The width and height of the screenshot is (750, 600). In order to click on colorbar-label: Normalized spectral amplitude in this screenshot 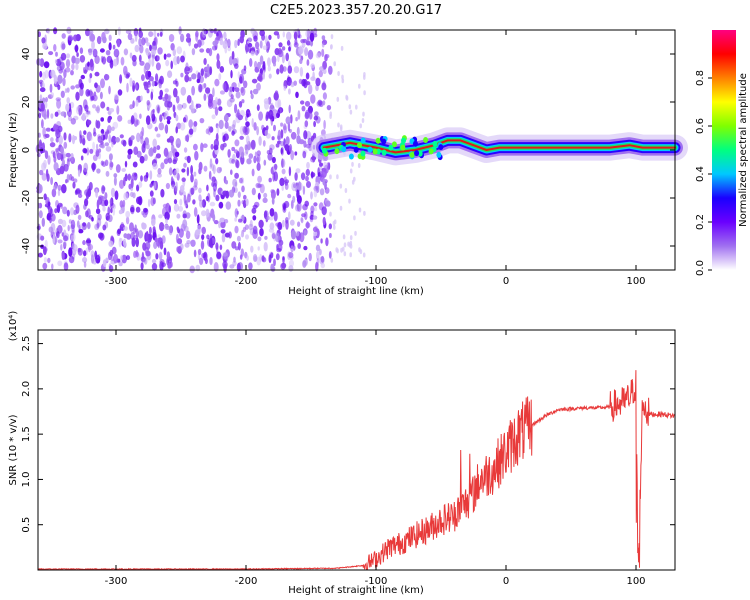, I will do `click(743, 150)`.